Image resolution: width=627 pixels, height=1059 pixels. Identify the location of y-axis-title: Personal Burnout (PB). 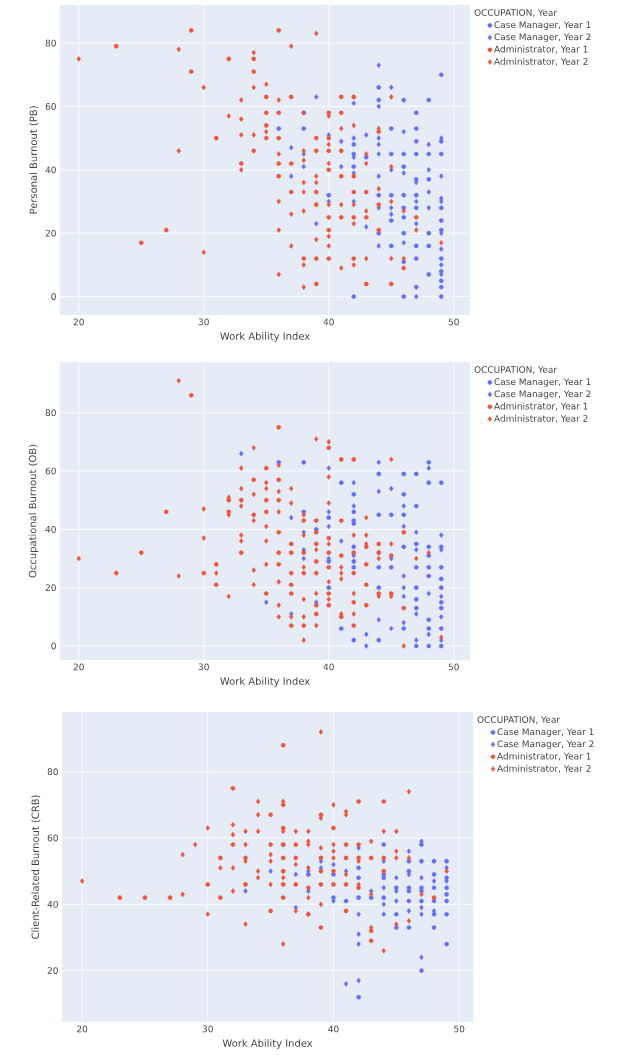
(34, 160).